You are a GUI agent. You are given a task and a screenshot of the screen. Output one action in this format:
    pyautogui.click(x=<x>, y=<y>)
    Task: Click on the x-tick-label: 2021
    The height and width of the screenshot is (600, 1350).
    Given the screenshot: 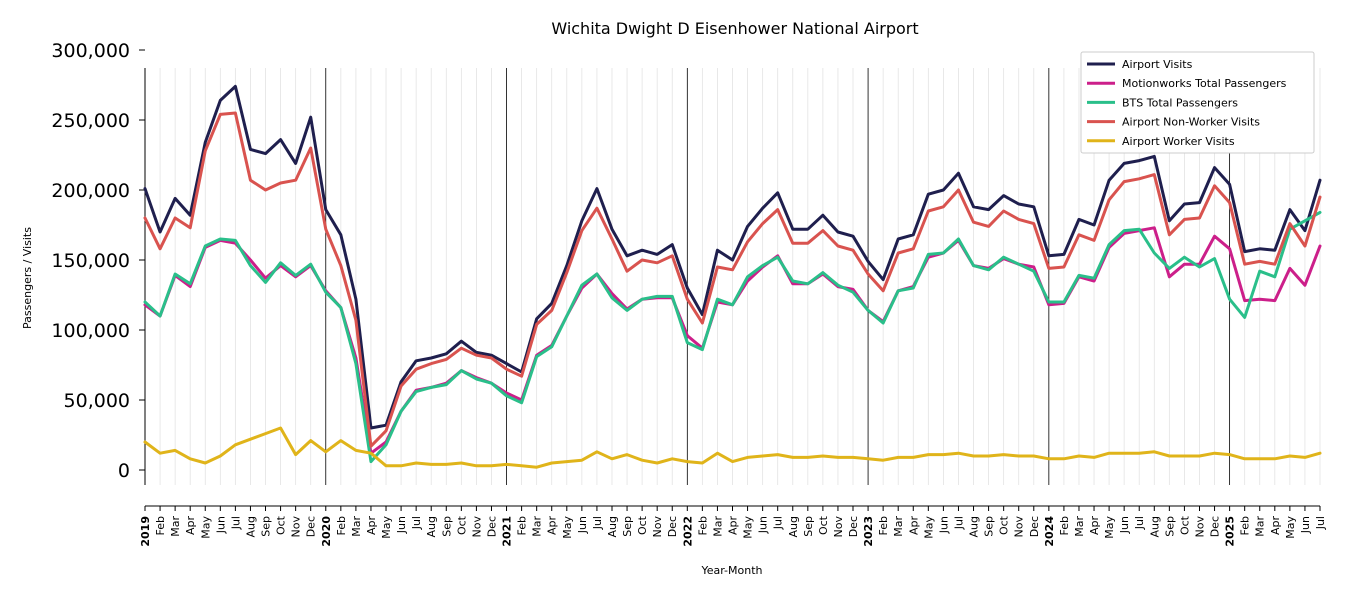 What is the action you would take?
    pyautogui.click(x=507, y=531)
    